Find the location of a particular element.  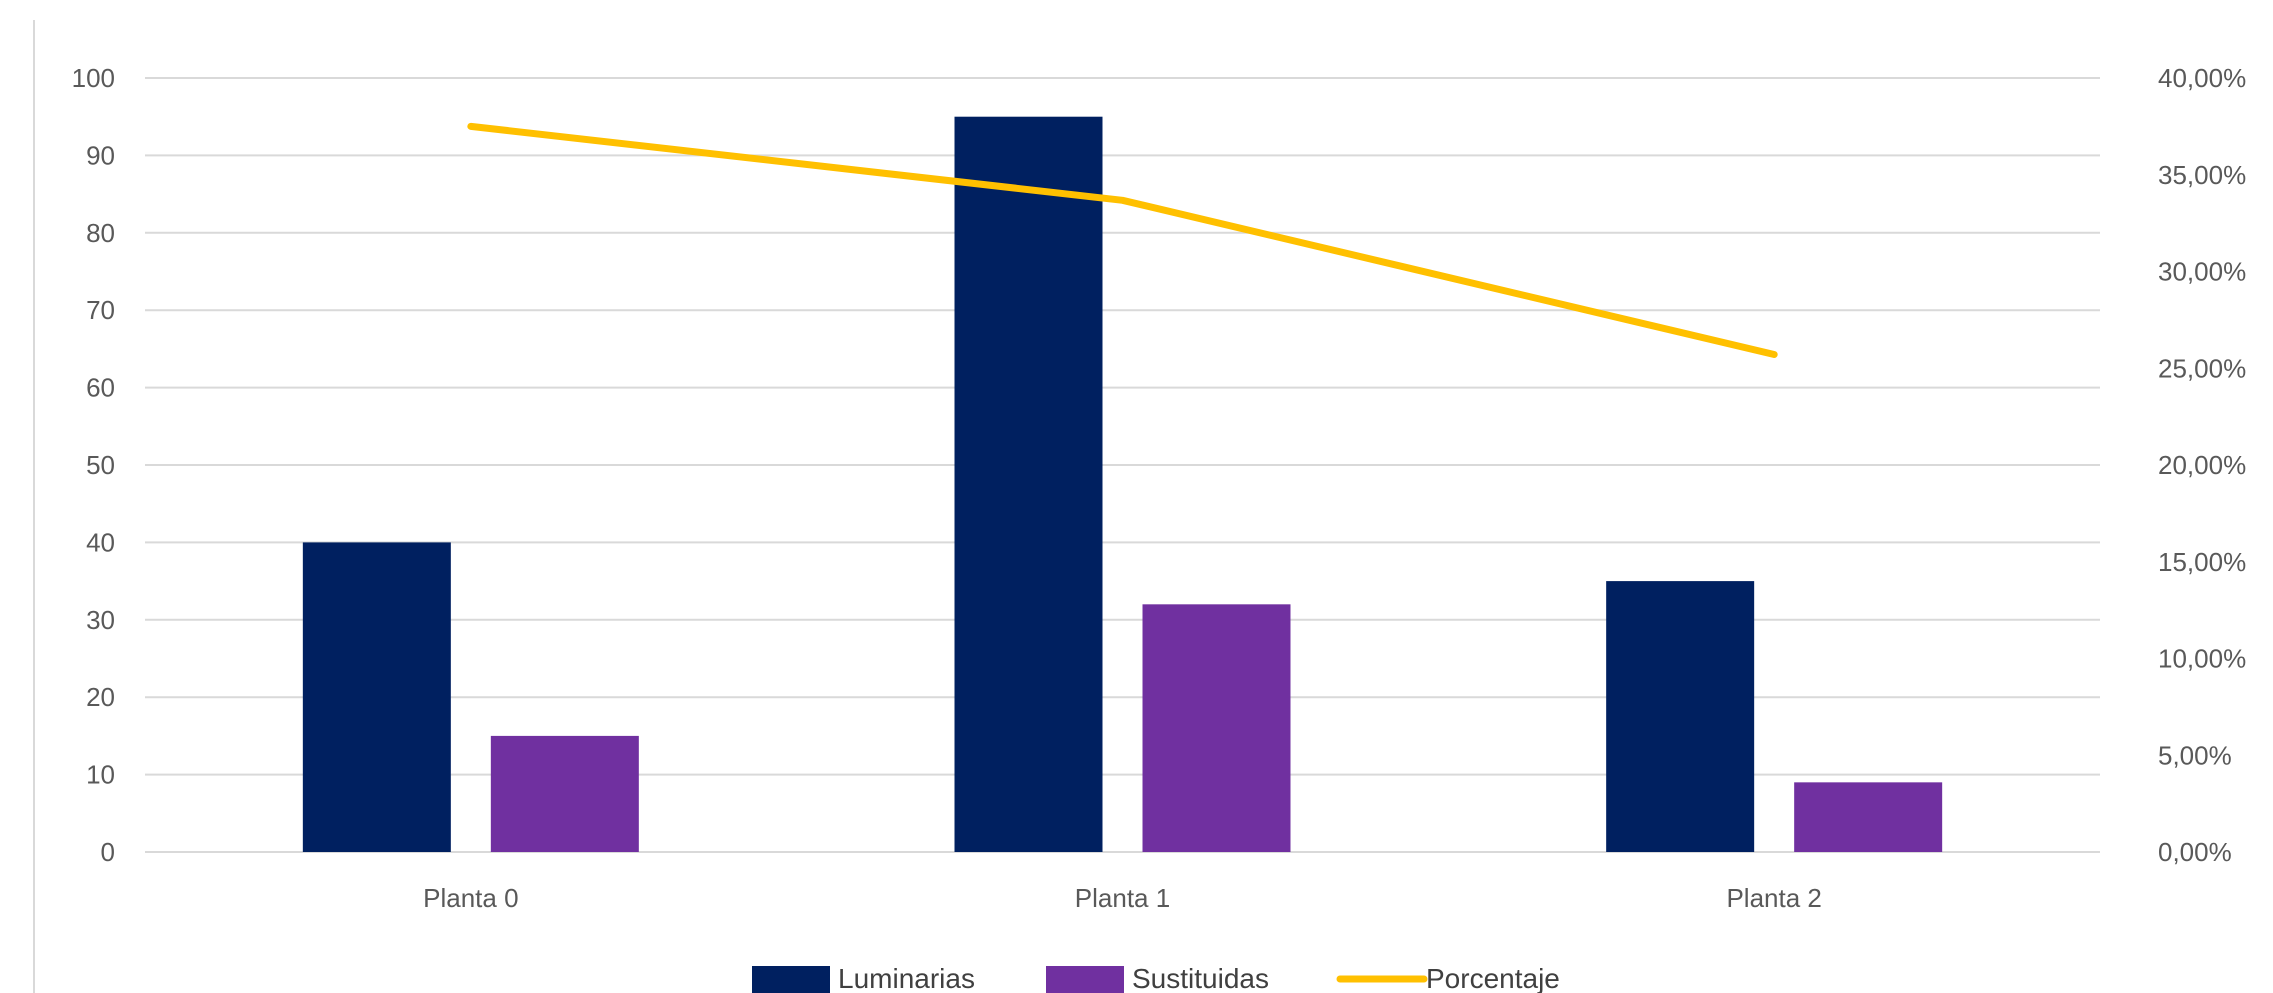

y-axis-left: 0 10 20 30 40 50 60 70 80 90 100 is located at coordinates (93, 465).